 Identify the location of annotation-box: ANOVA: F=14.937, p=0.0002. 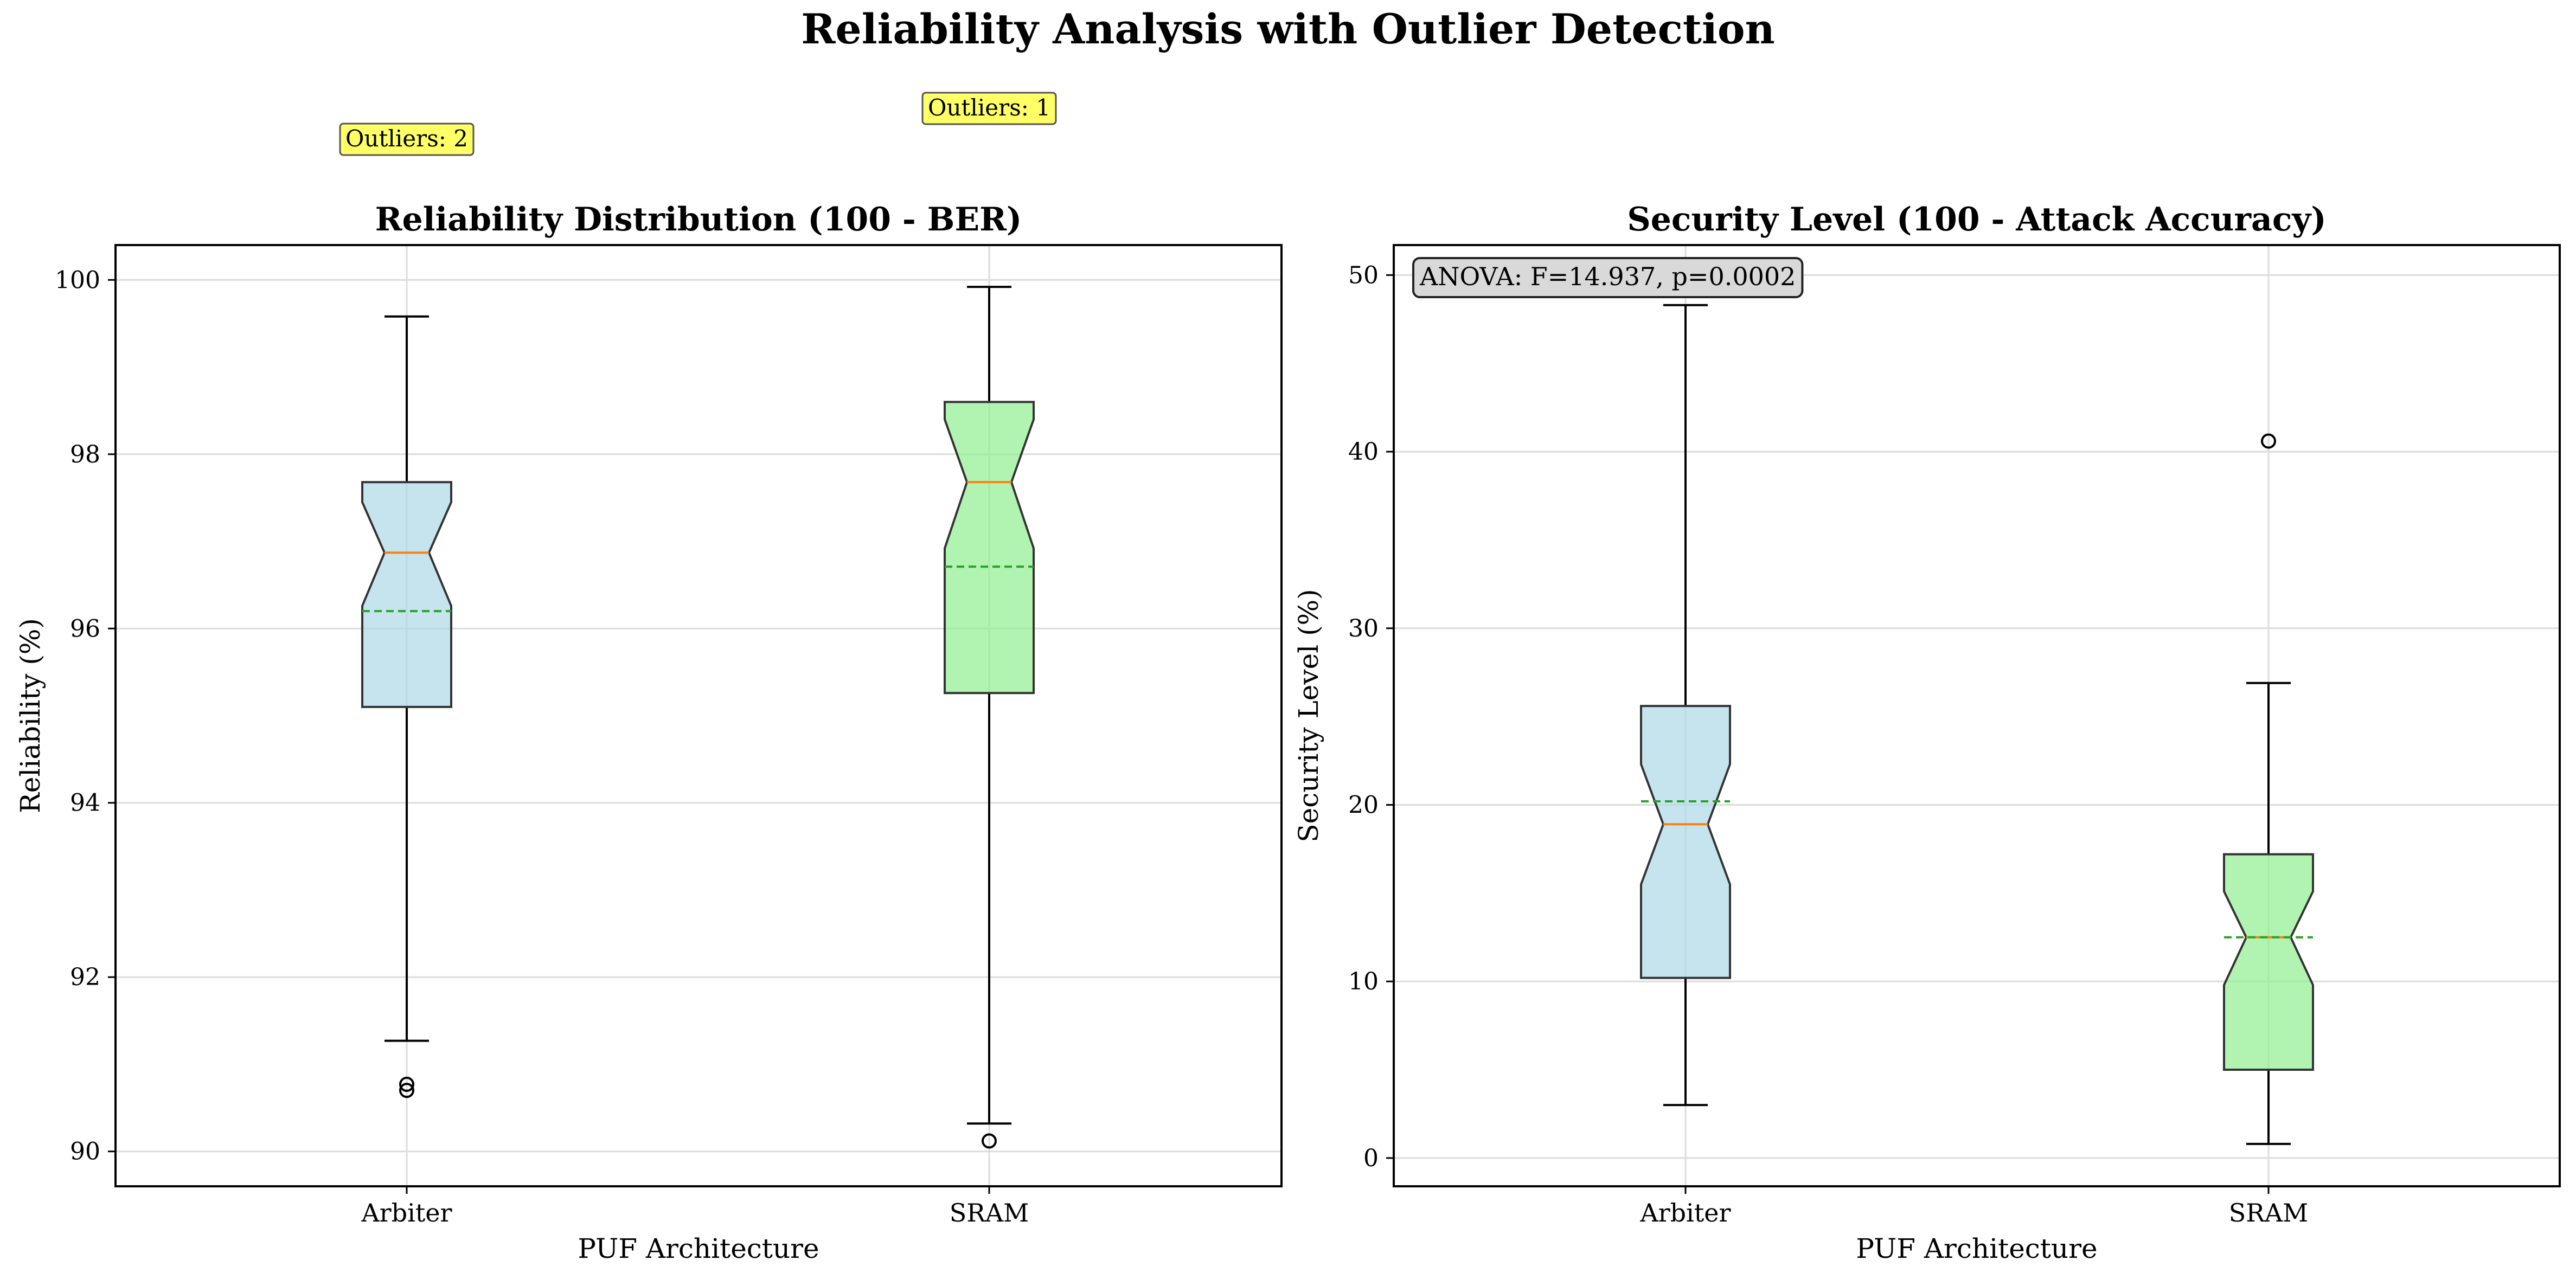
(1607, 277).